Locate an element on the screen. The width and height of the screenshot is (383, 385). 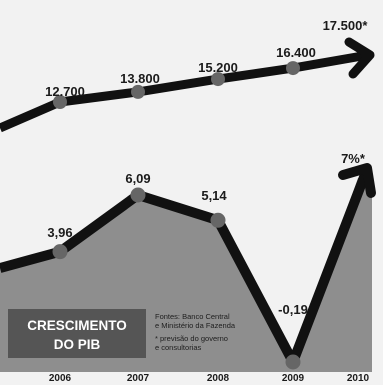
gdp-point-2008 is located at coordinates (218, 220).